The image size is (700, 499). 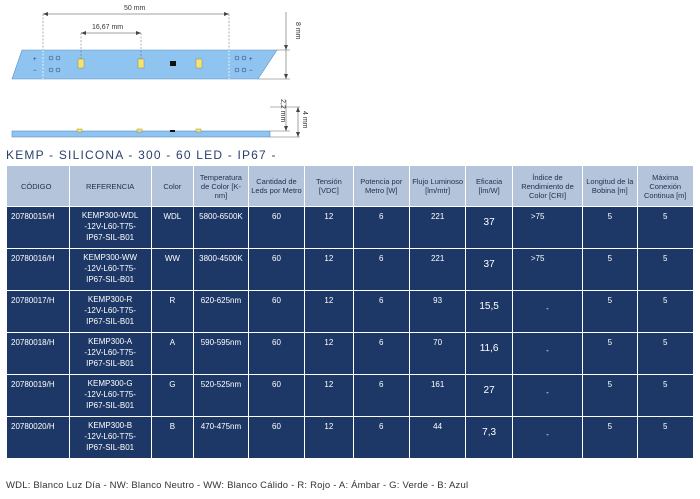 What do you see at coordinates (437, 353) in the screenshot?
I see `cell-flujo: 70` at bounding box center [437, 353].